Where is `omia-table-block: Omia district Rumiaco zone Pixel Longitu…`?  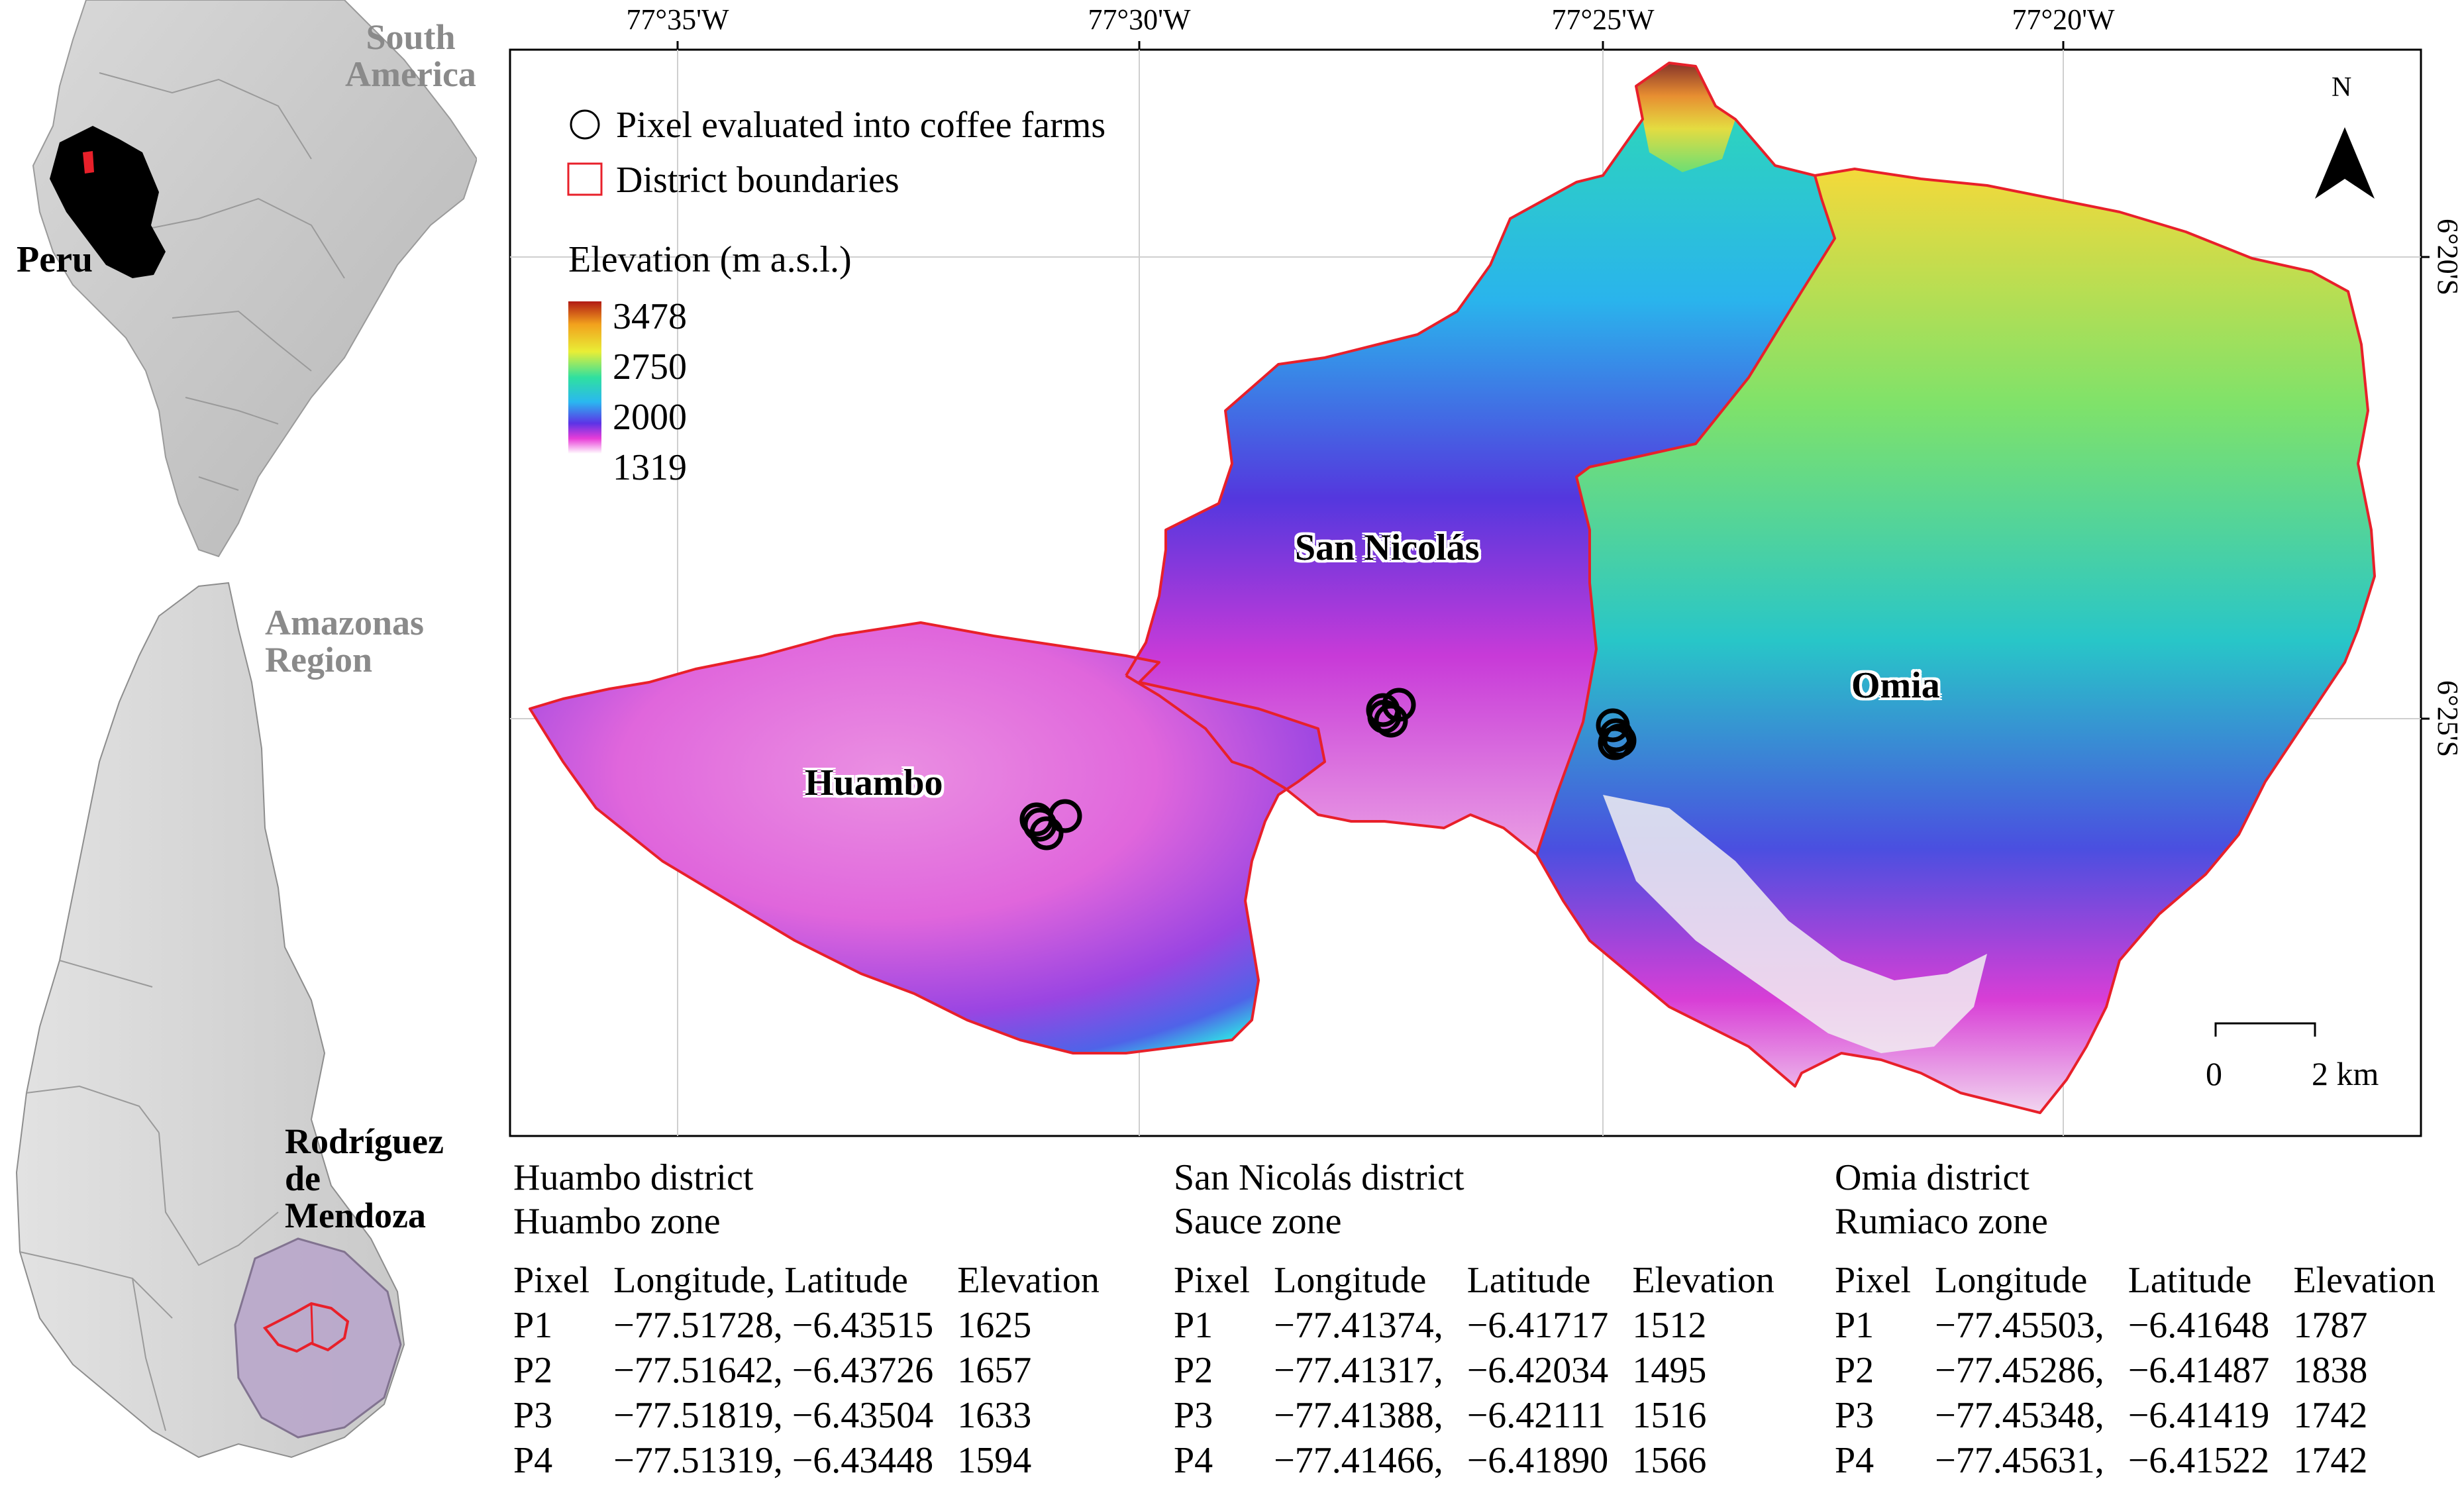
omia-table-block: Omia district Rumiaco zone Pixel Longitu… is located at coordinates (2135, 1319).